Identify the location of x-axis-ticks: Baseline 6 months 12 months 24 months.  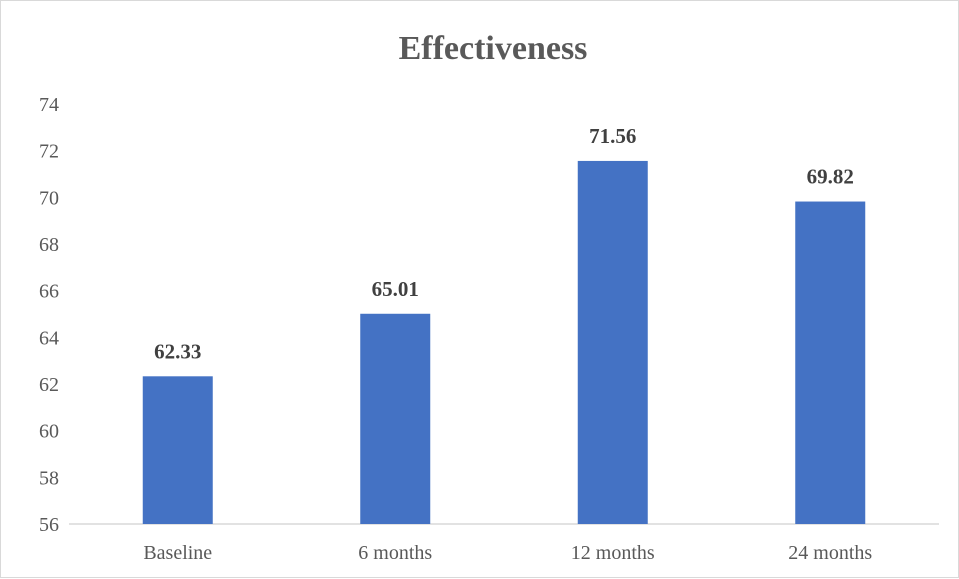
(507, 553).